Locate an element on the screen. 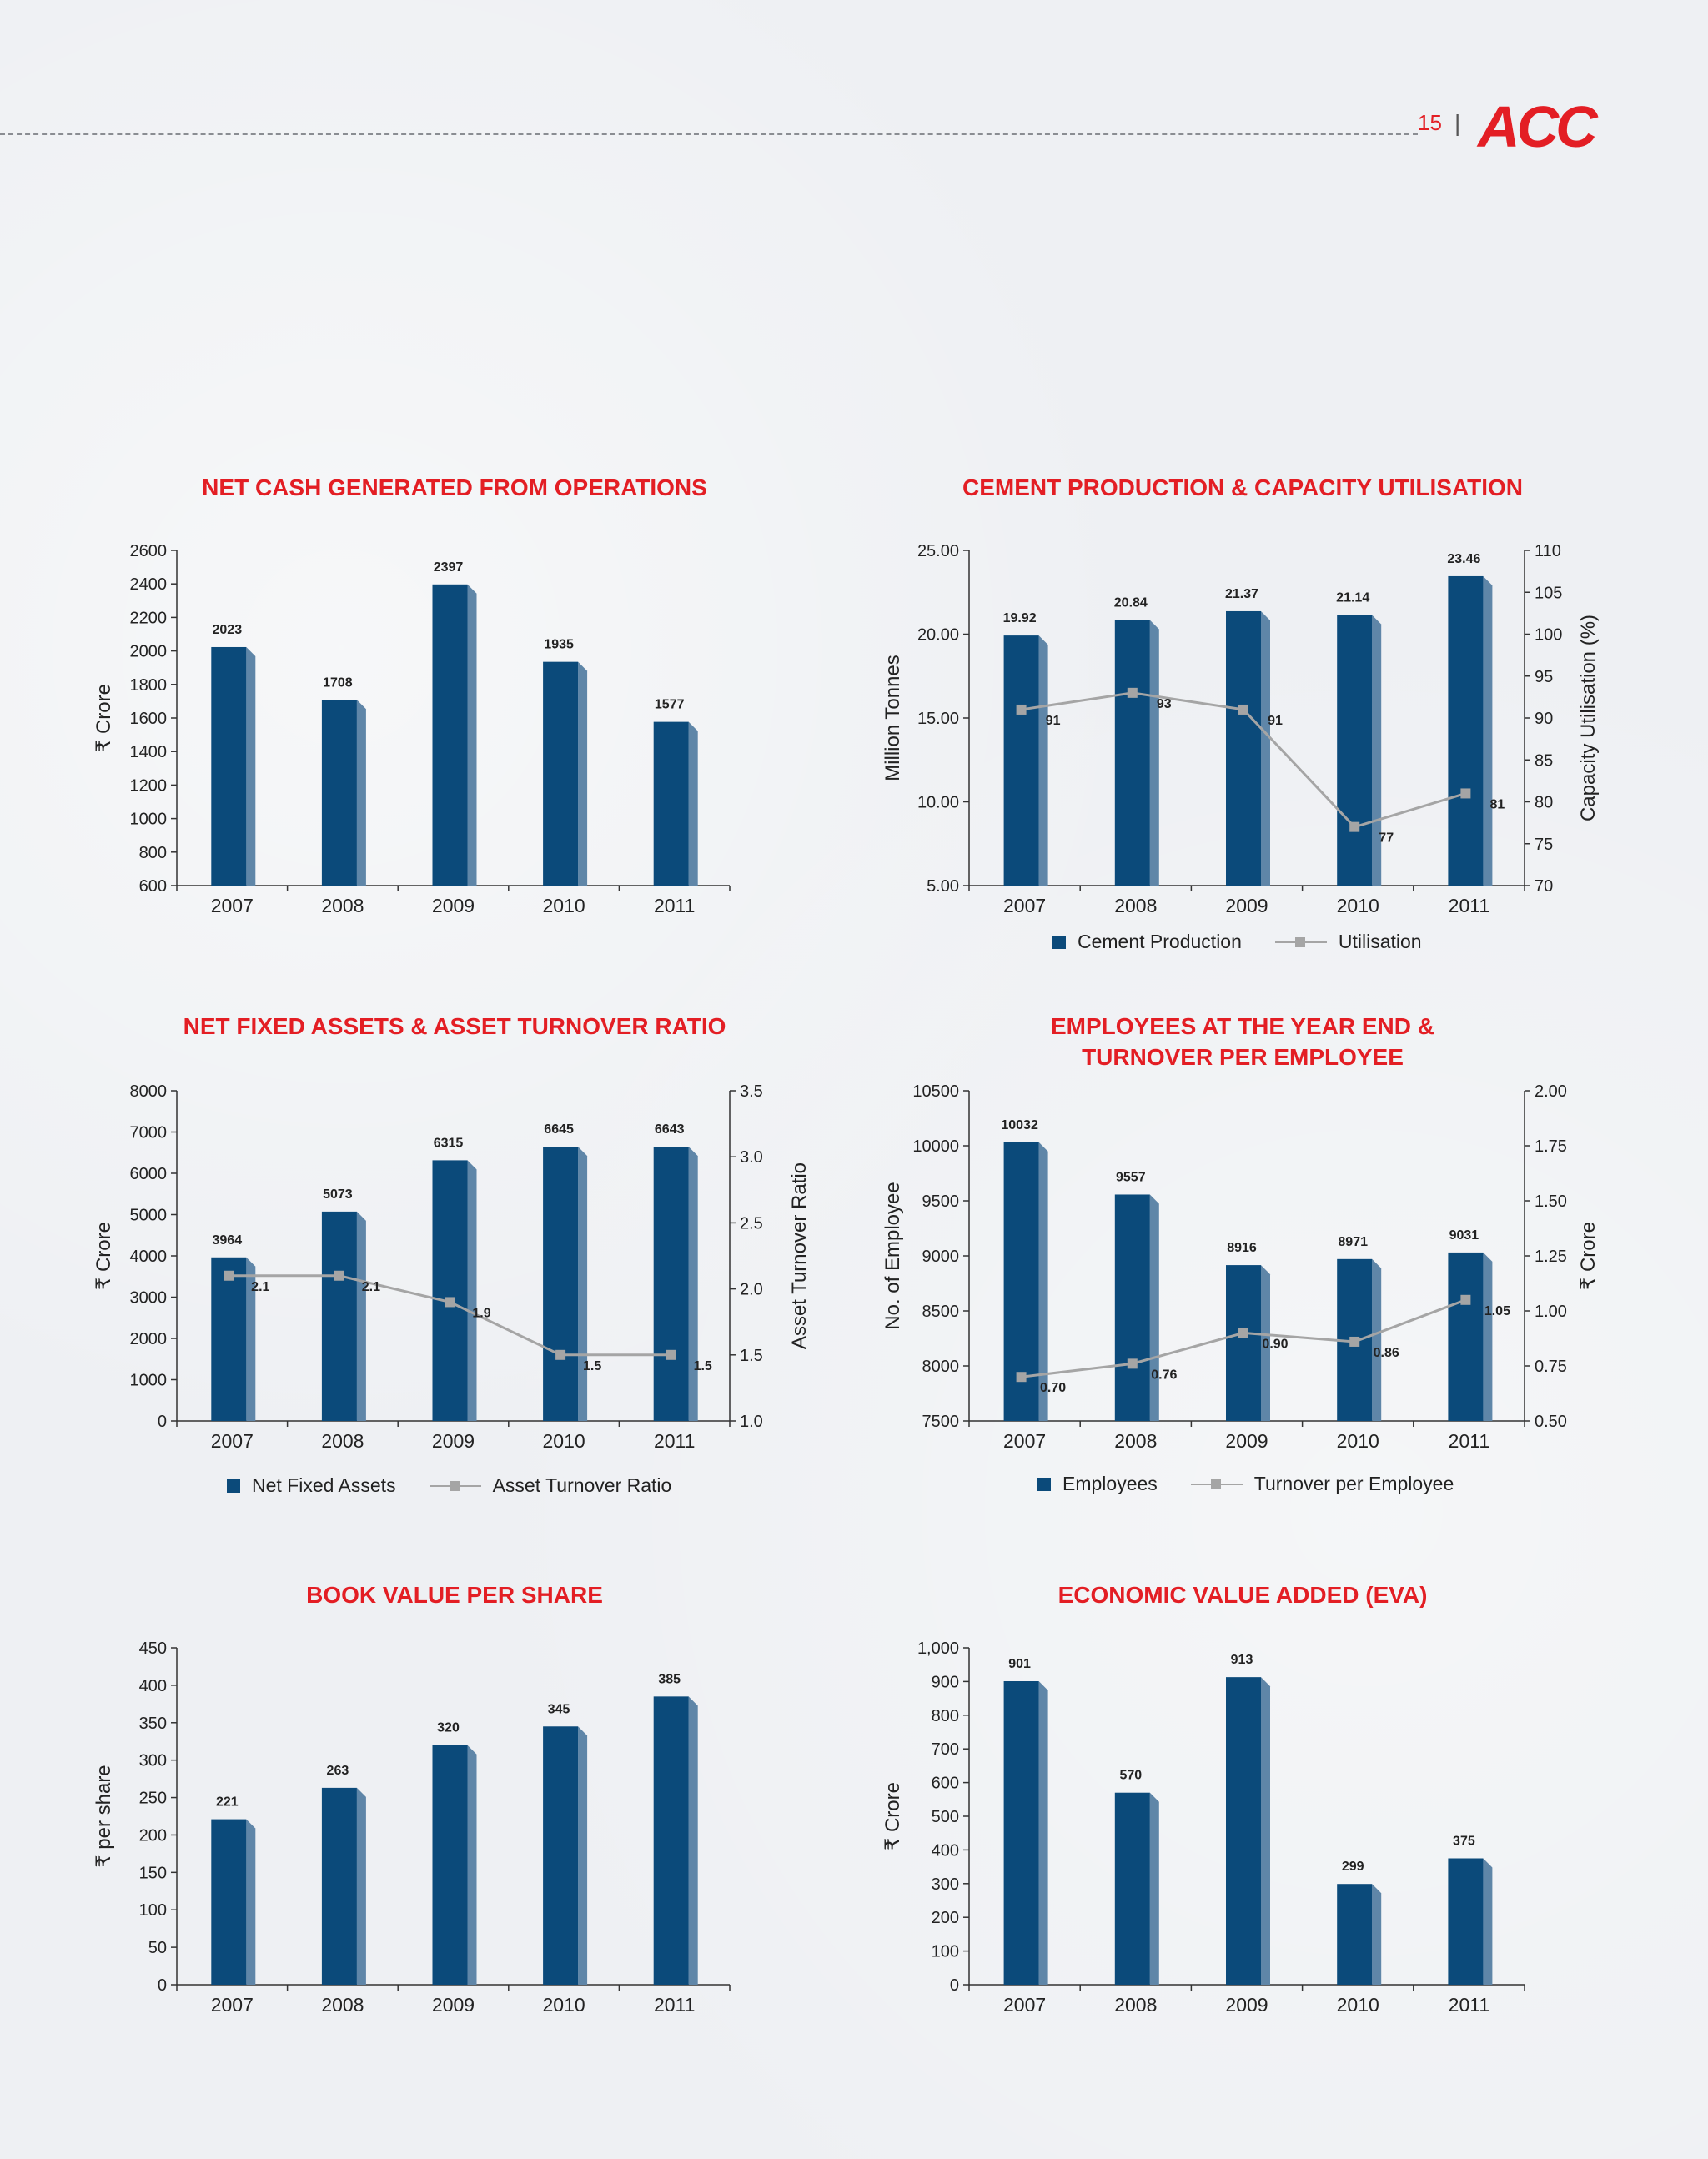 Image resolution: width=1708 pixels, height=2159 pixels. y-tick-label: 20.00 is located at coordinates (938, 635).